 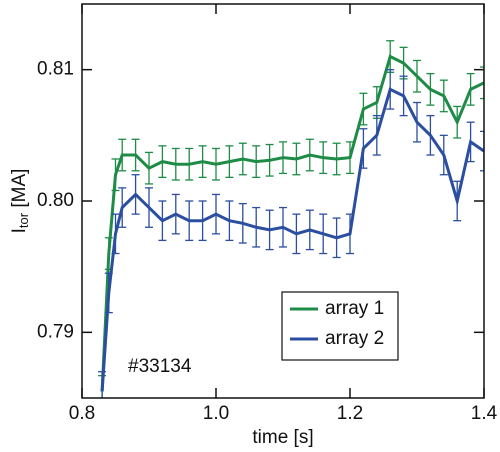 I want to click on y-tick-label: 0.79, so click(x=55, y=331).